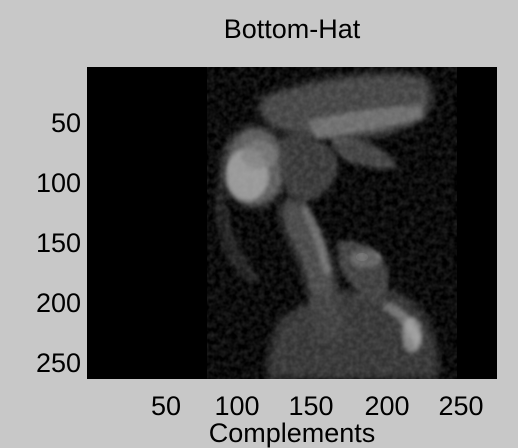  Describe the element at coordinates (58, 363) in the screenshot. I see `y-tick-label: 250` at that location.